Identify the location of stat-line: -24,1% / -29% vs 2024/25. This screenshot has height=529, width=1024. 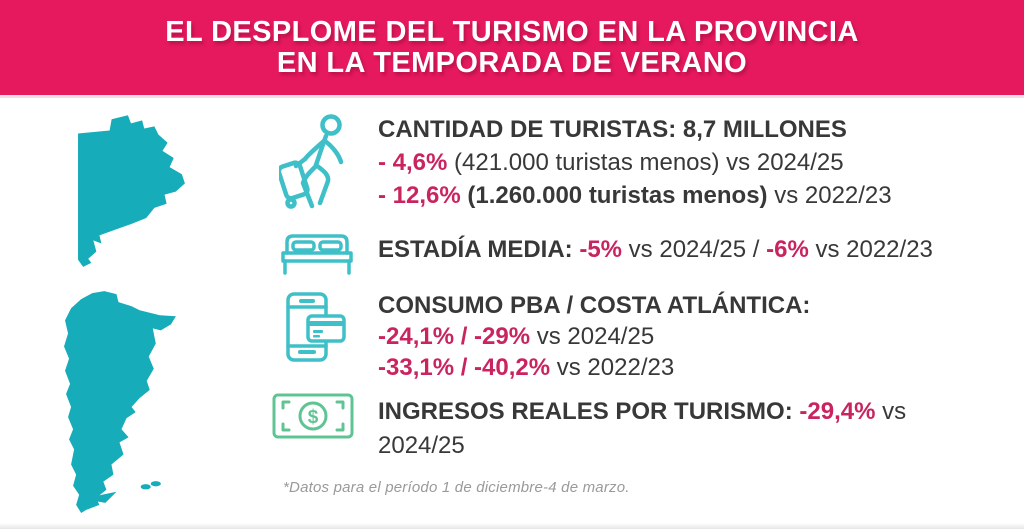
(688, 336).